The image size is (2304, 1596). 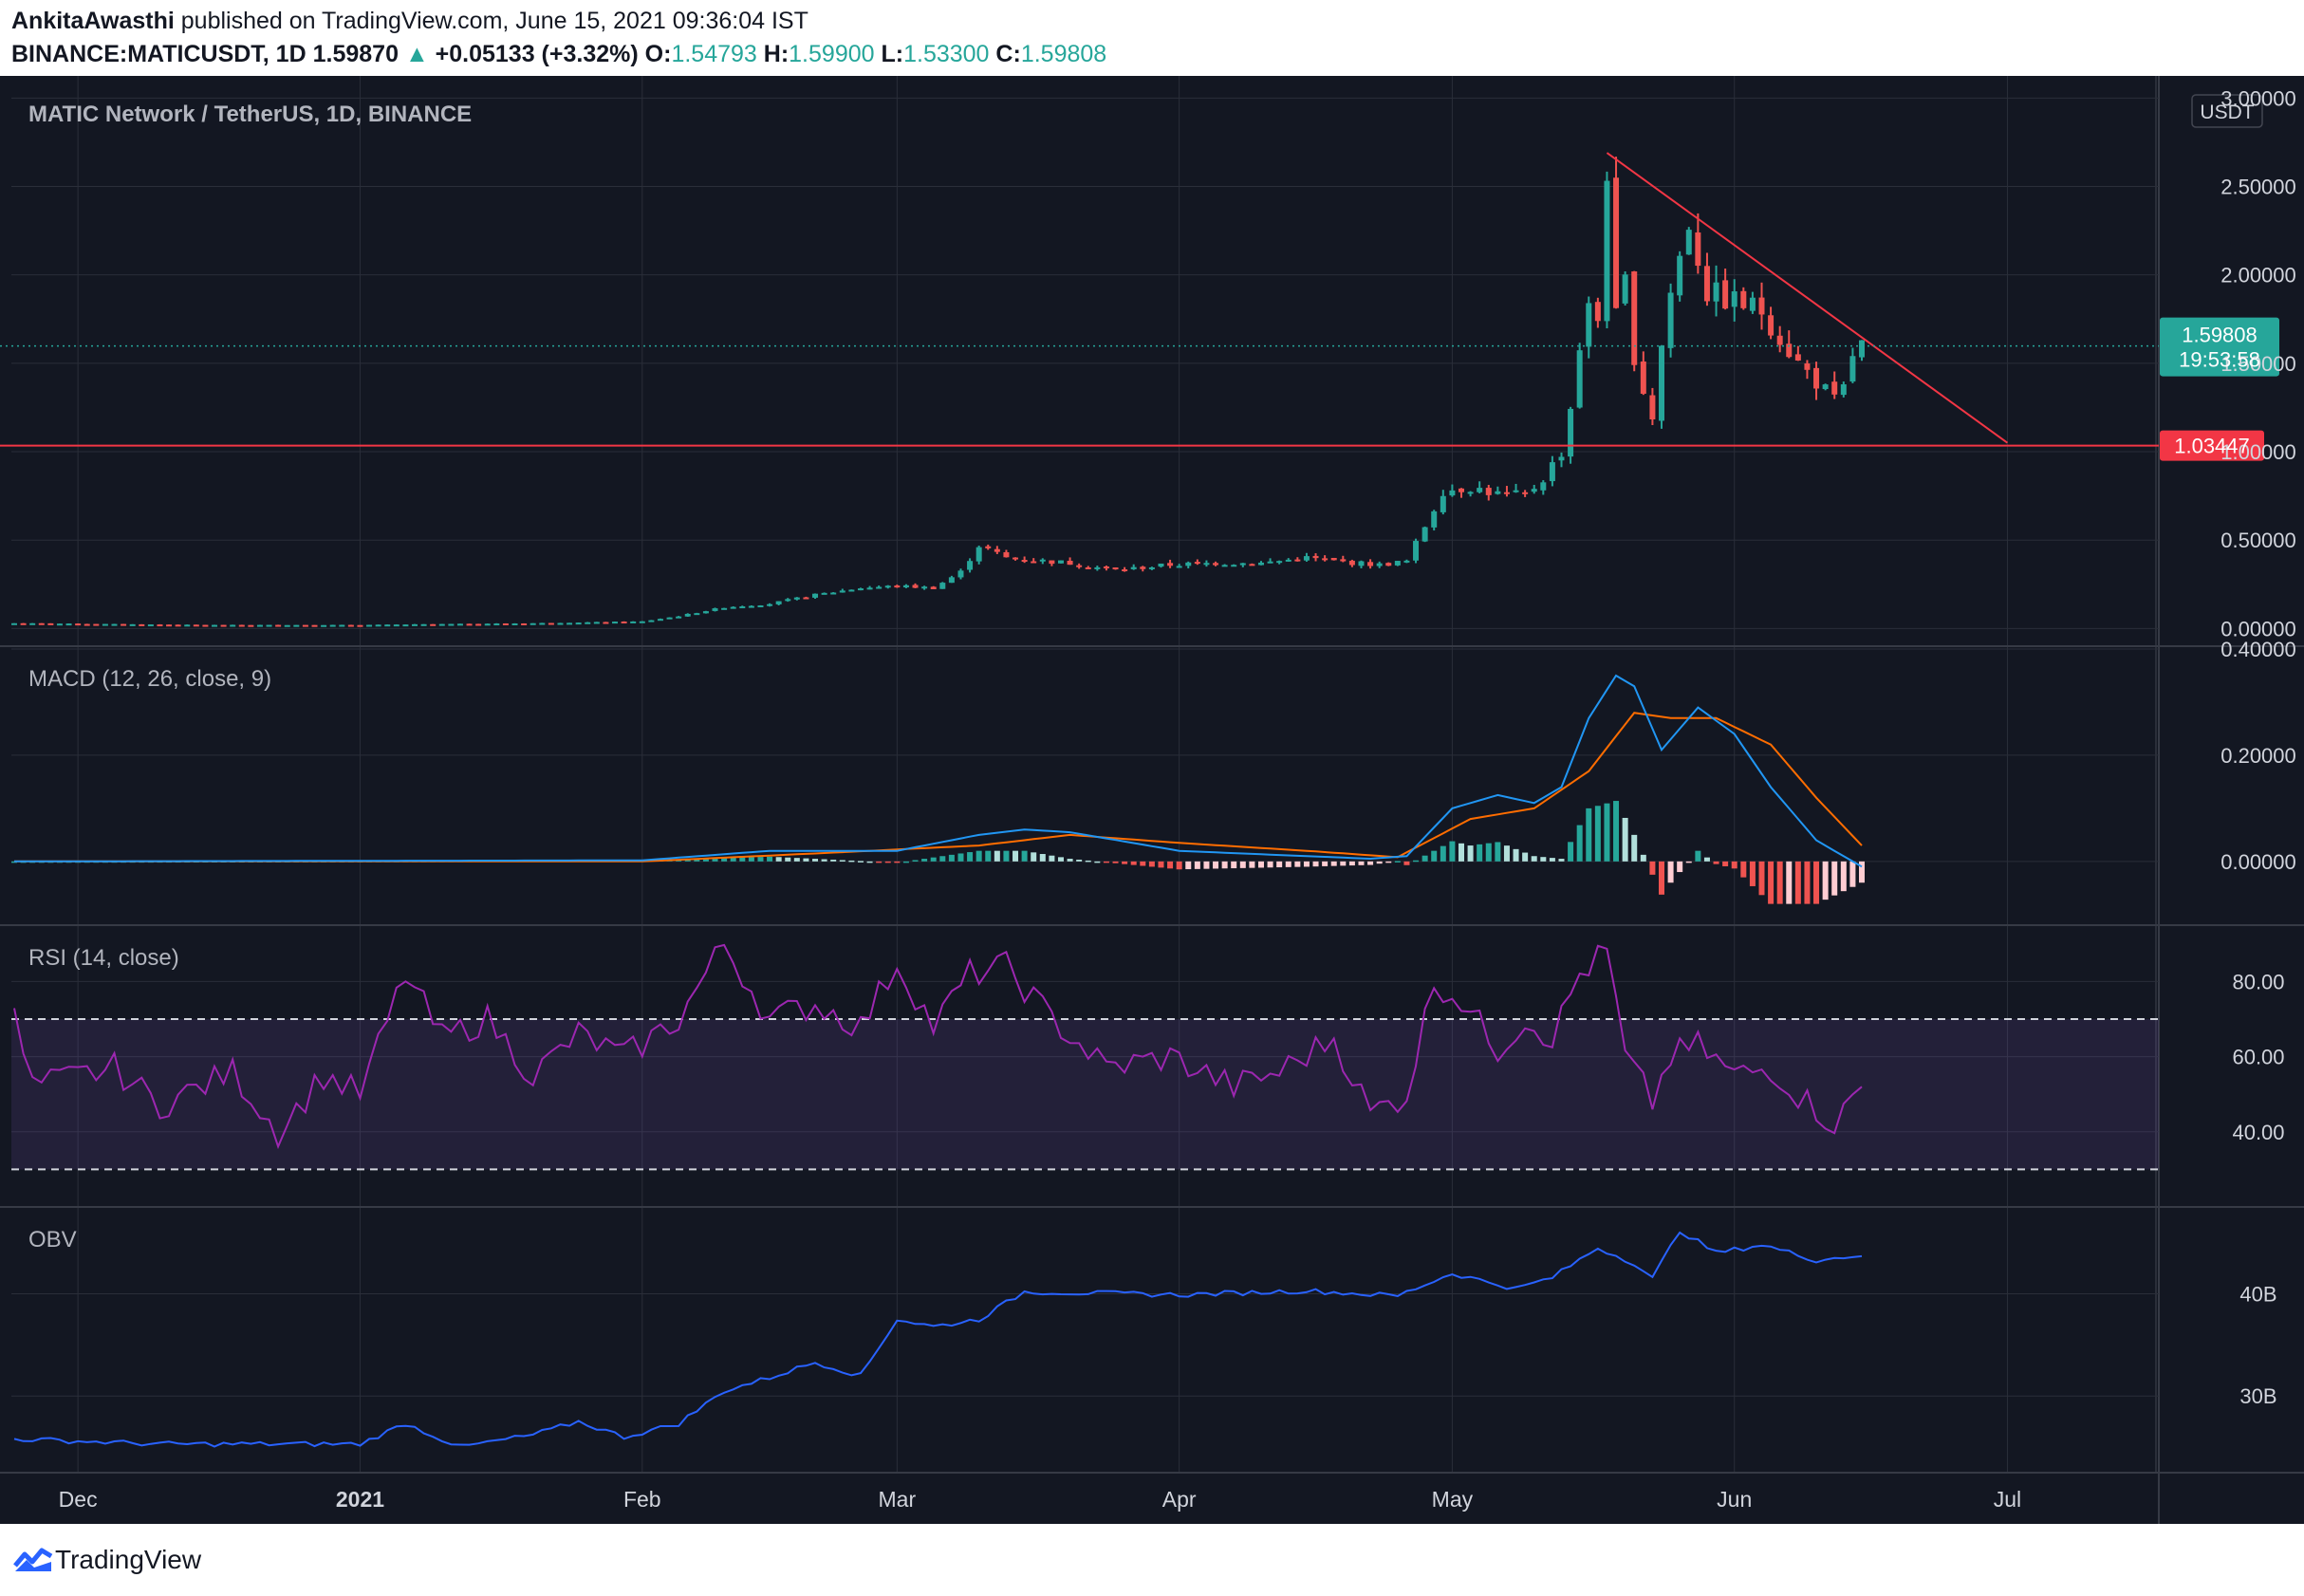 I want to click on tradingview-logo-icon, so click(x=33, y=1560).